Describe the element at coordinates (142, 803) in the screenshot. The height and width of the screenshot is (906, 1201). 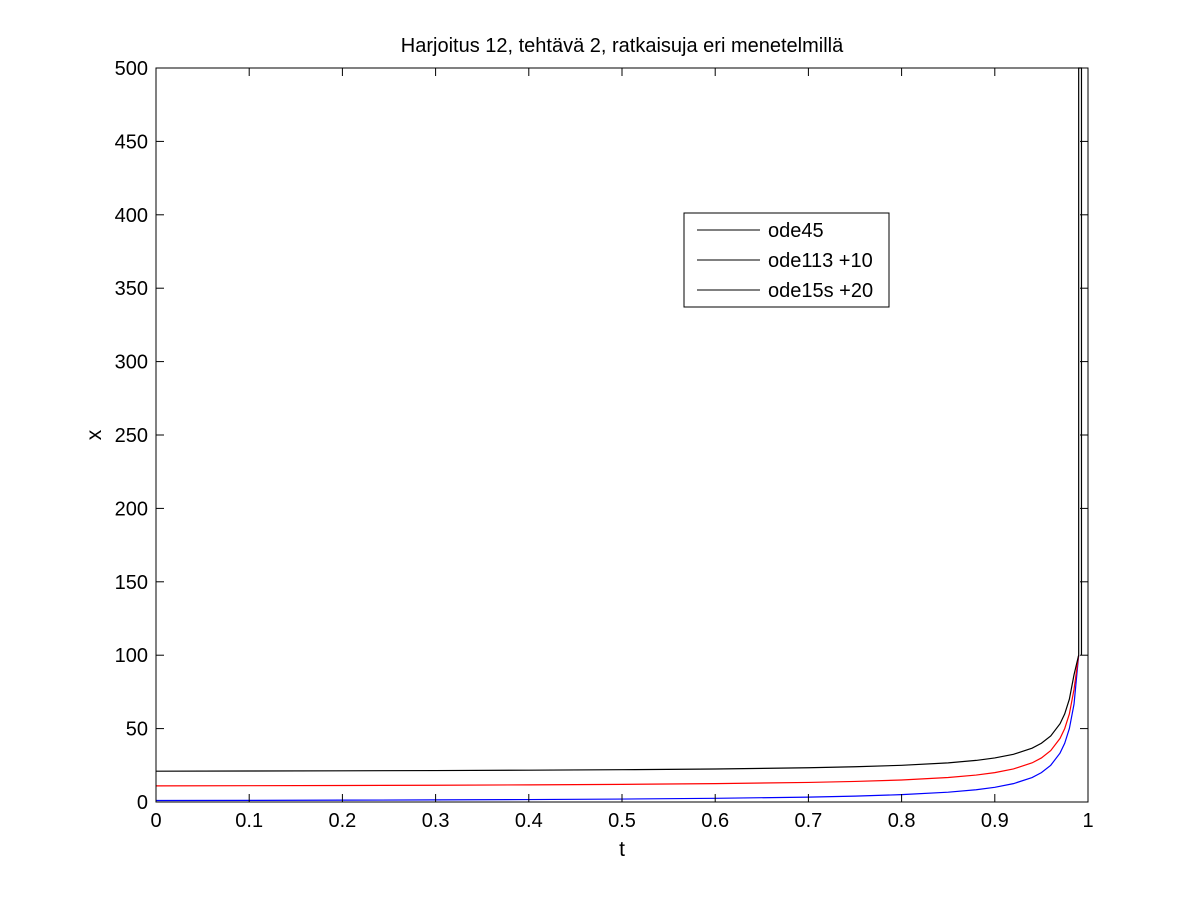
I see `y-tick-label: 0` at that location.